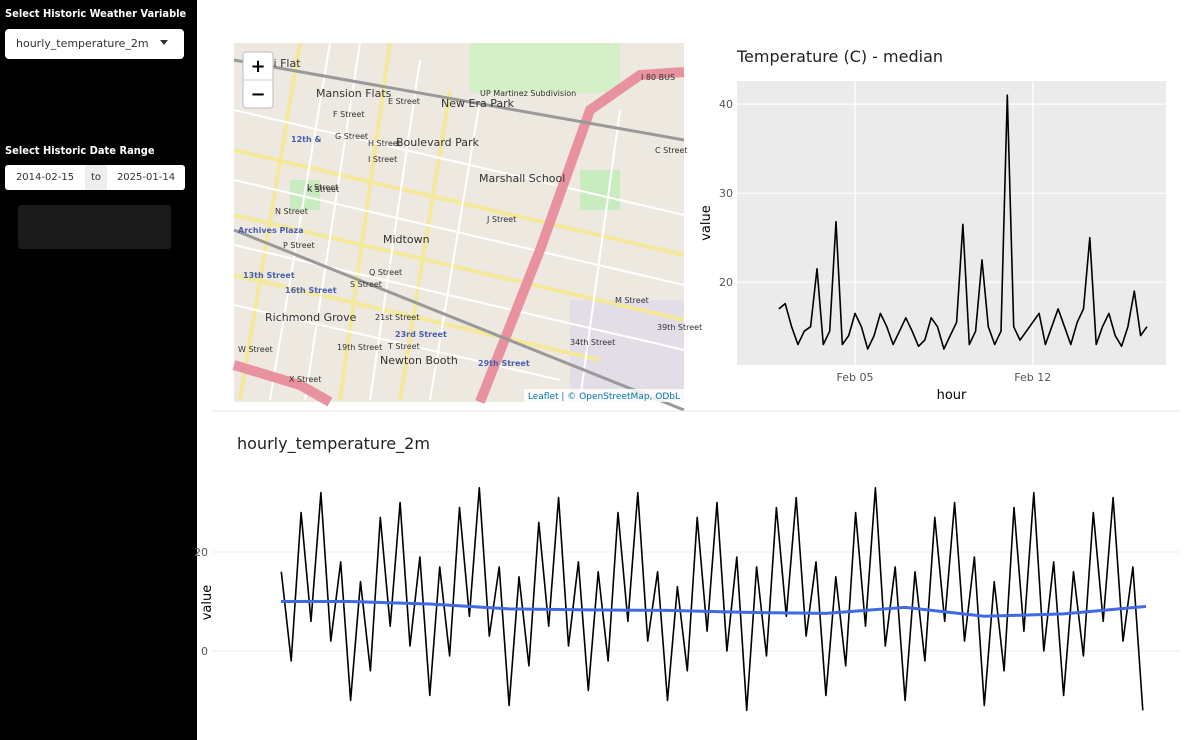 The width and height of the screenshot is (1190, 740). I want to click on x-axis-title: hour, so click(952, 395).